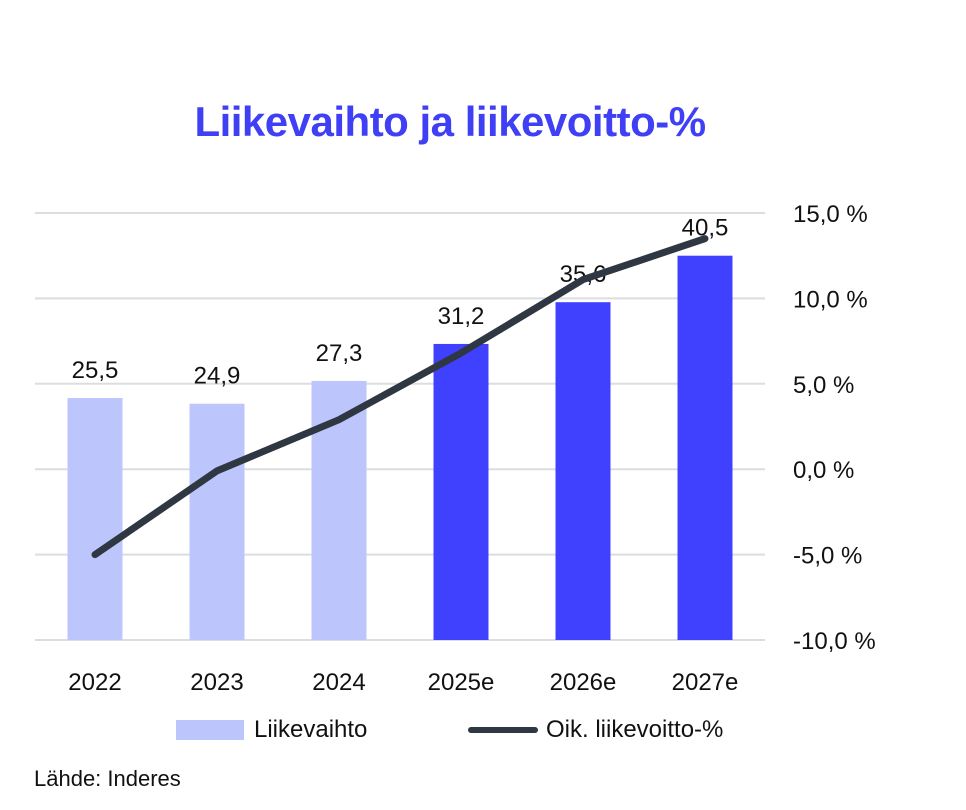 Image resolution: width=966 pixels, height=810 pixels. What do you see at coordinates (823, 470) in the screenshot?
I see `right-tick-label: 0,0 %` at bounding box center [823, 470].